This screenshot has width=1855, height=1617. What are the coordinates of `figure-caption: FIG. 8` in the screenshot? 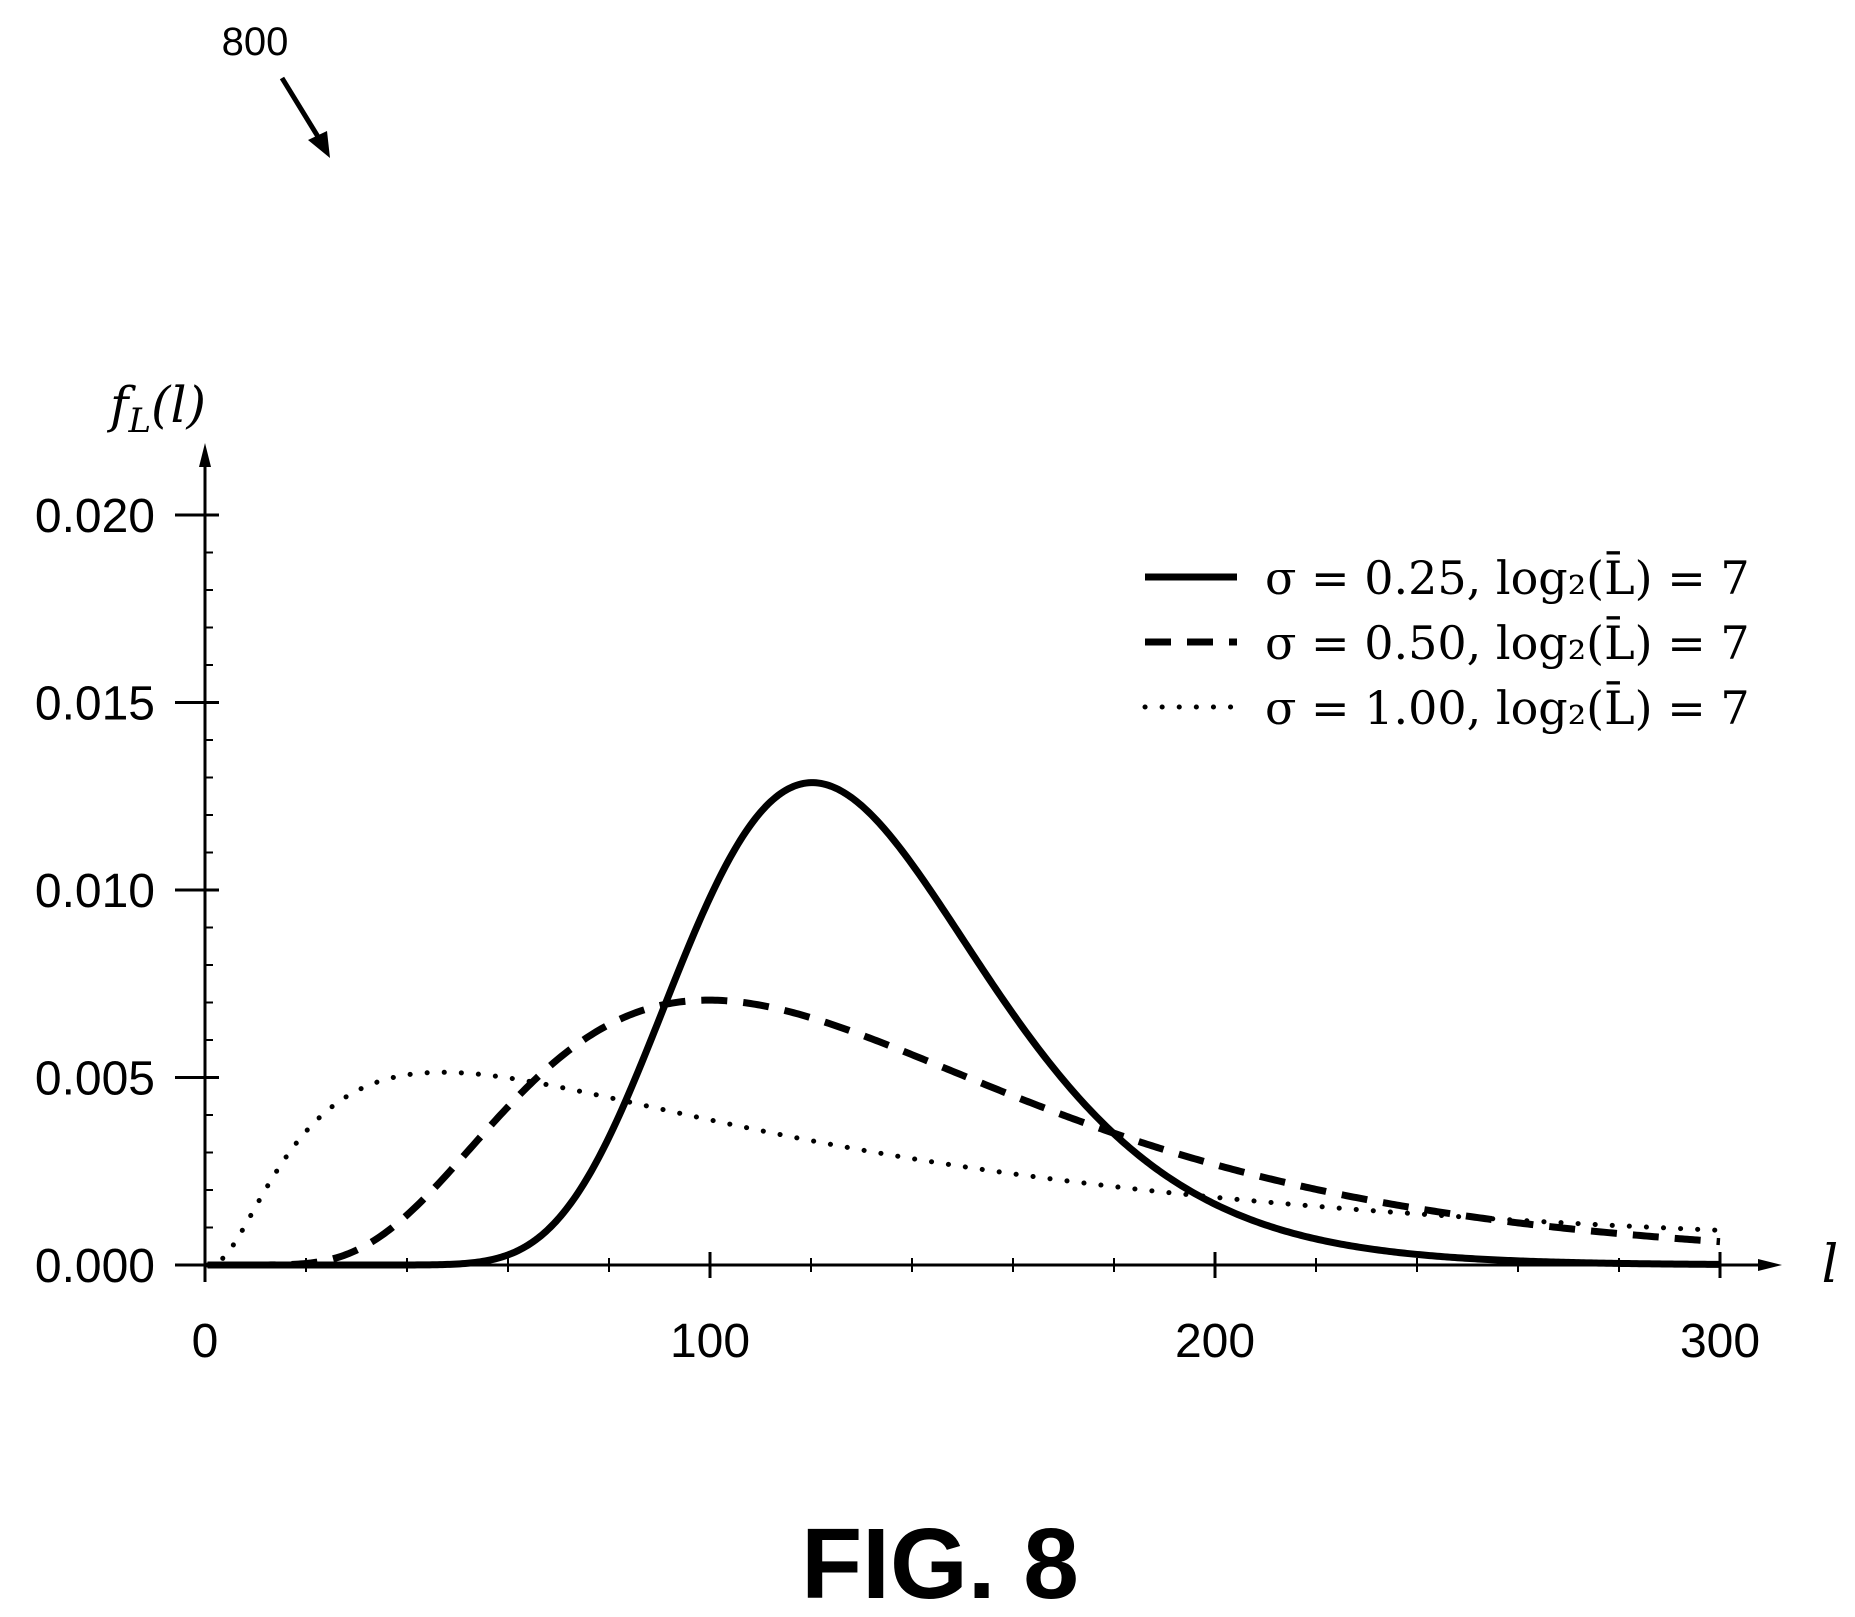 It's located at (940, 1562).